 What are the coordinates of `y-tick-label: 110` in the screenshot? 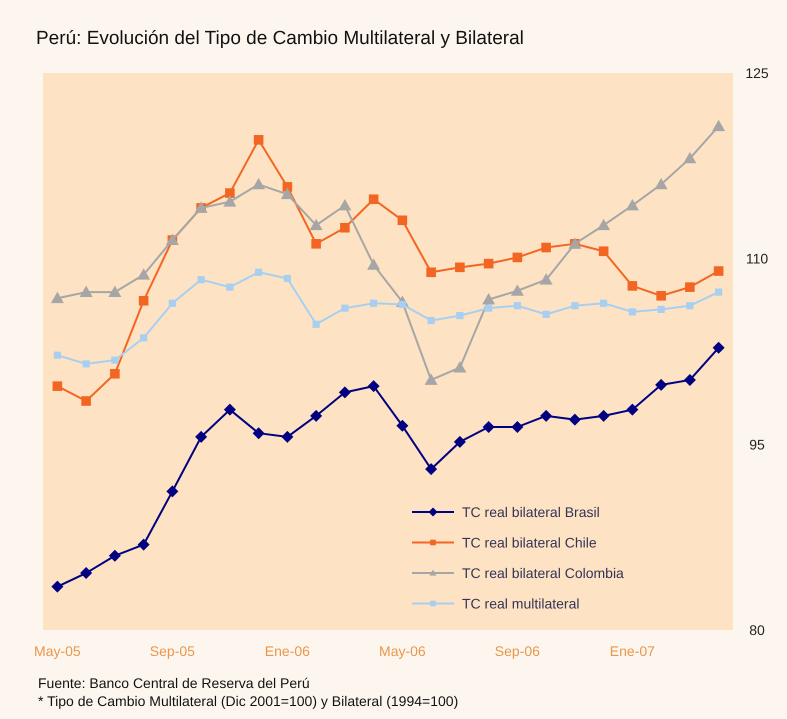 It's located at (757, 258).